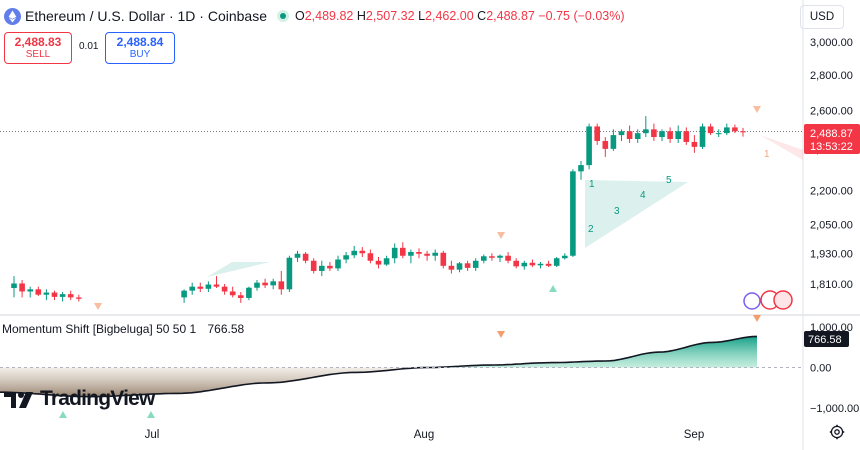  What do you see at coordinates (643, 195) in the screenshot?
I see `trend-wave-label: 4` at bounding box center [643, 195].